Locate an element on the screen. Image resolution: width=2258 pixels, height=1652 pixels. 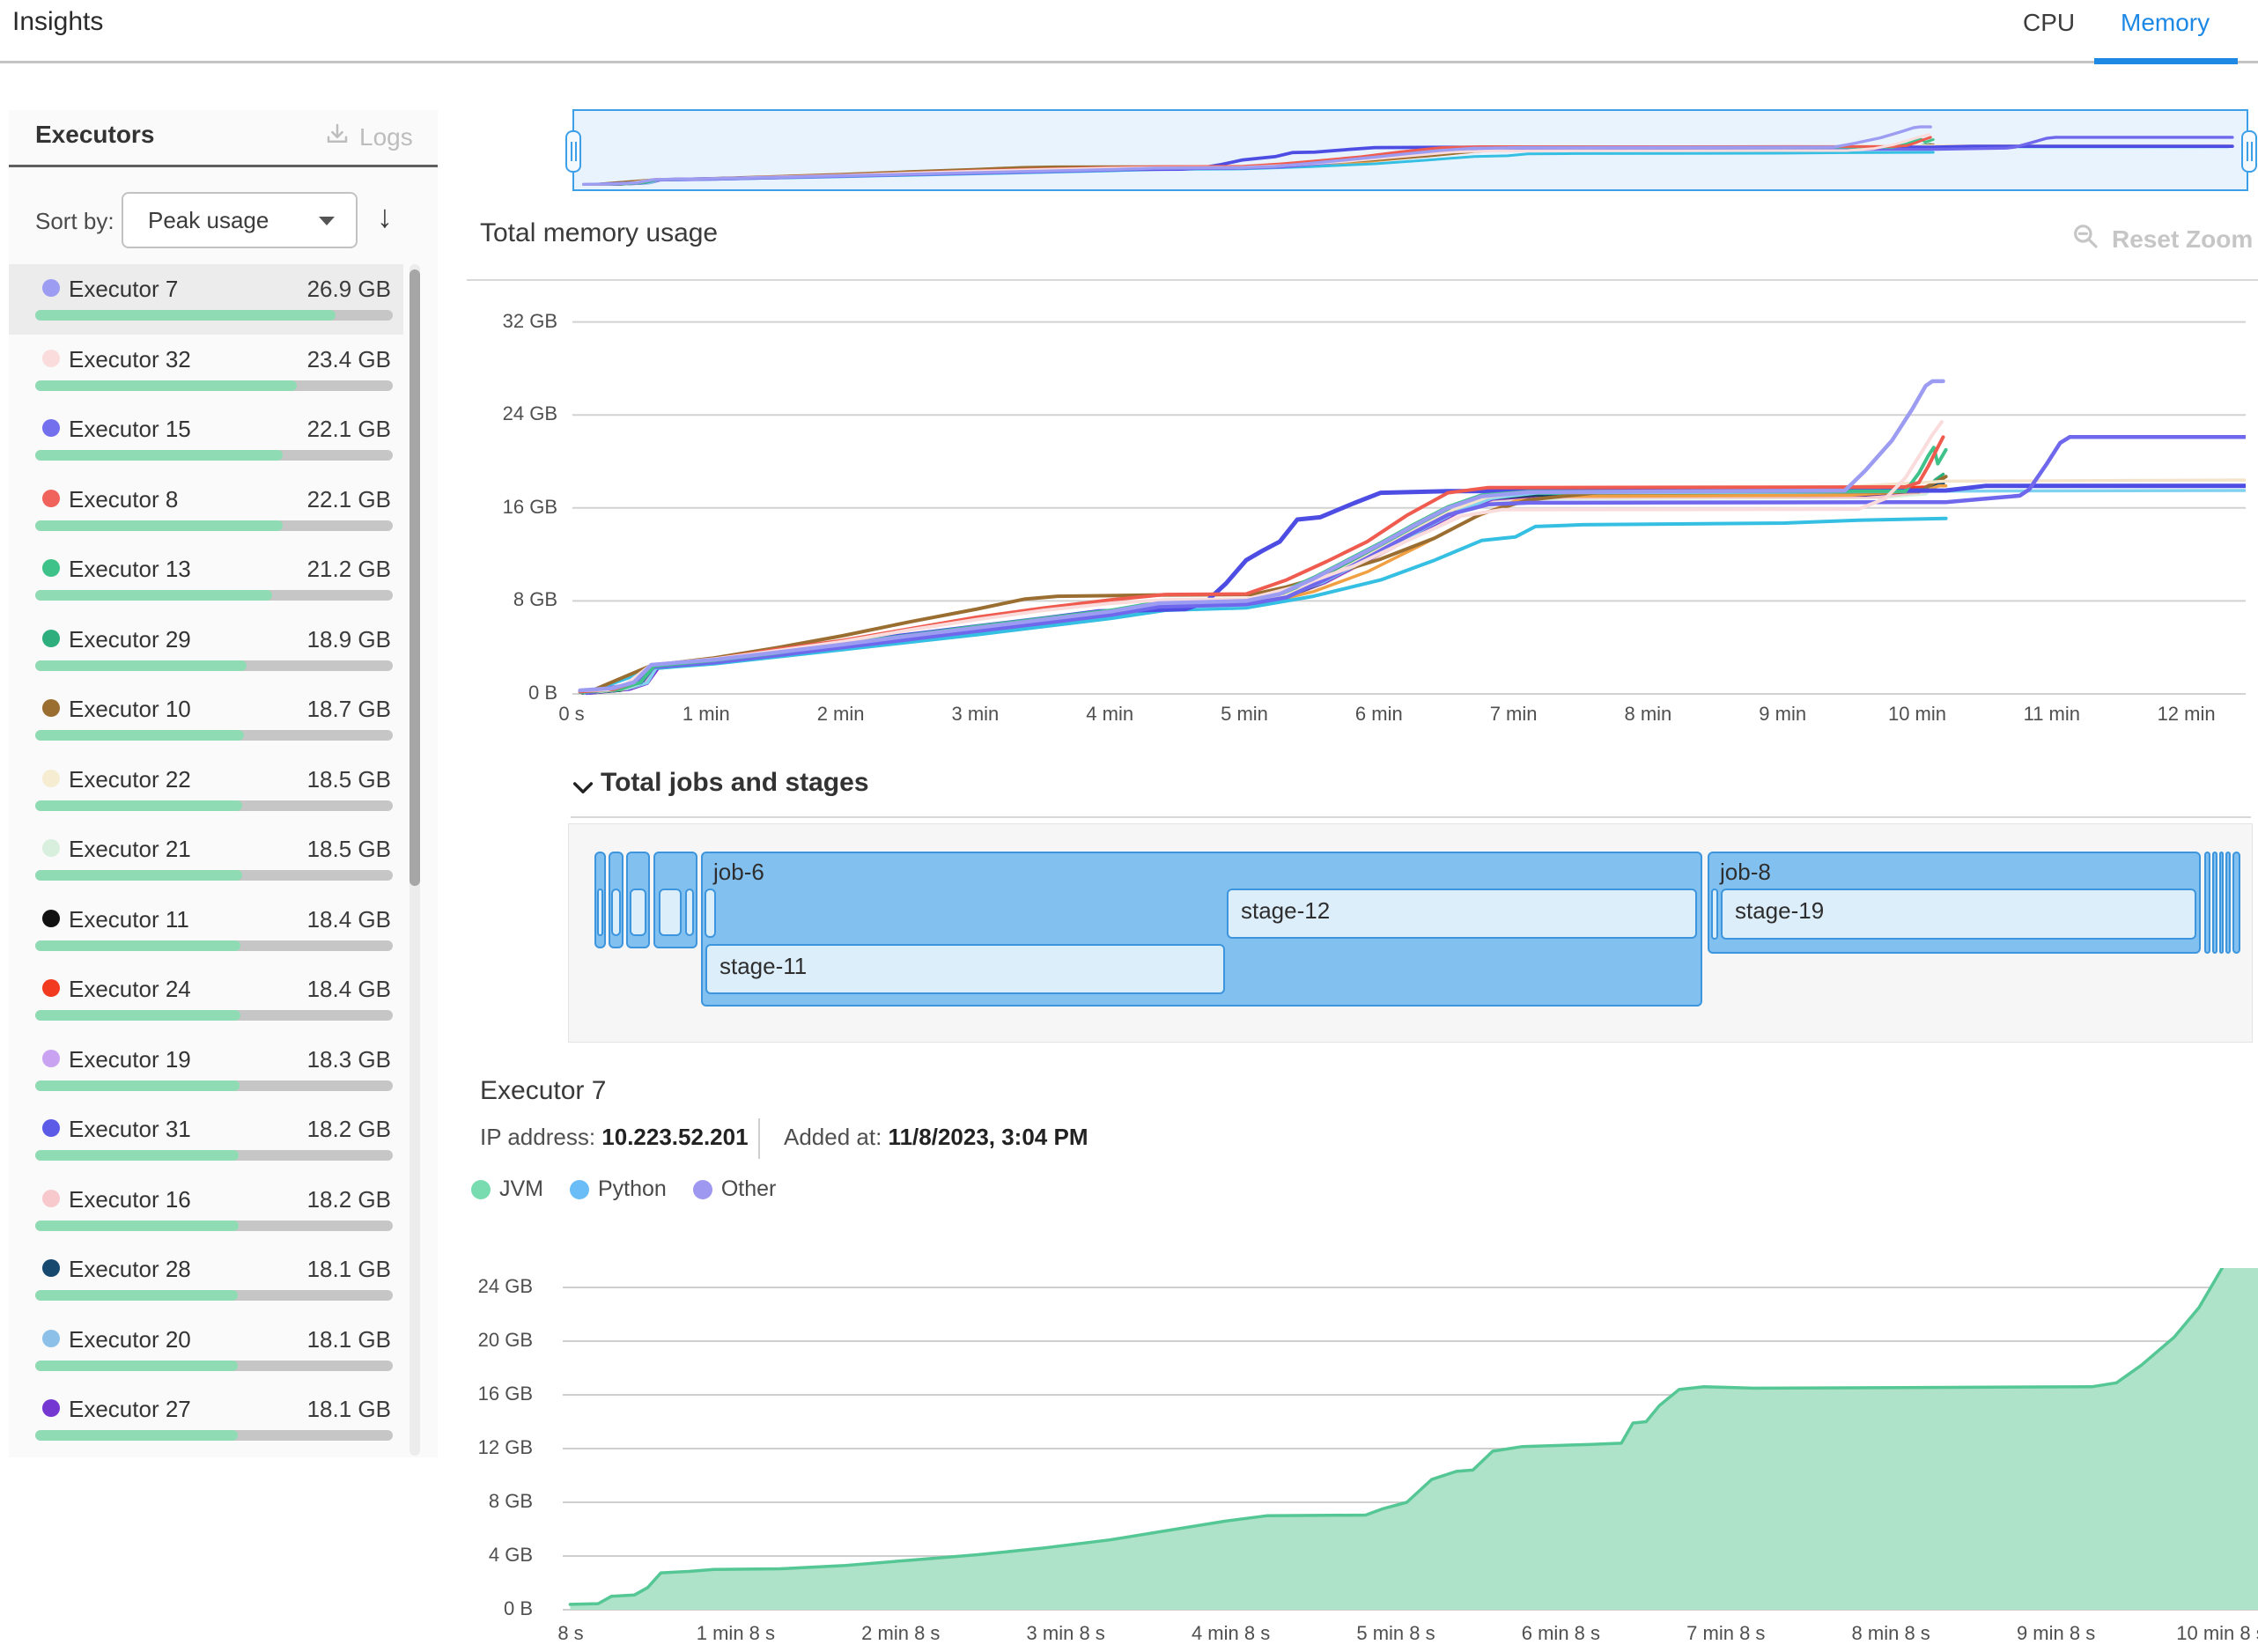
executor-list-item: Executor 29 18.9 GB is located at coordinates (206, 650).